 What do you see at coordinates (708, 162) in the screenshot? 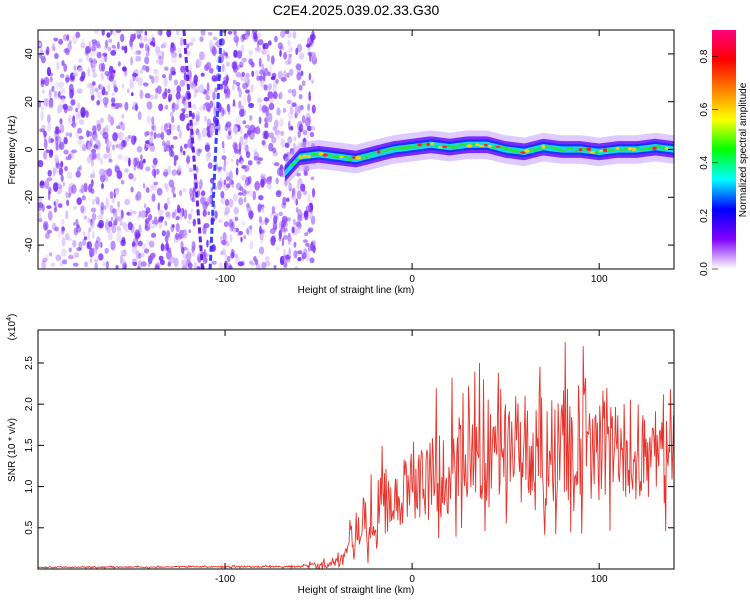
I see `colorbar-ticks: 0.0 0.2 0.4 0.6 0.8` at bounding box center [708, 162].